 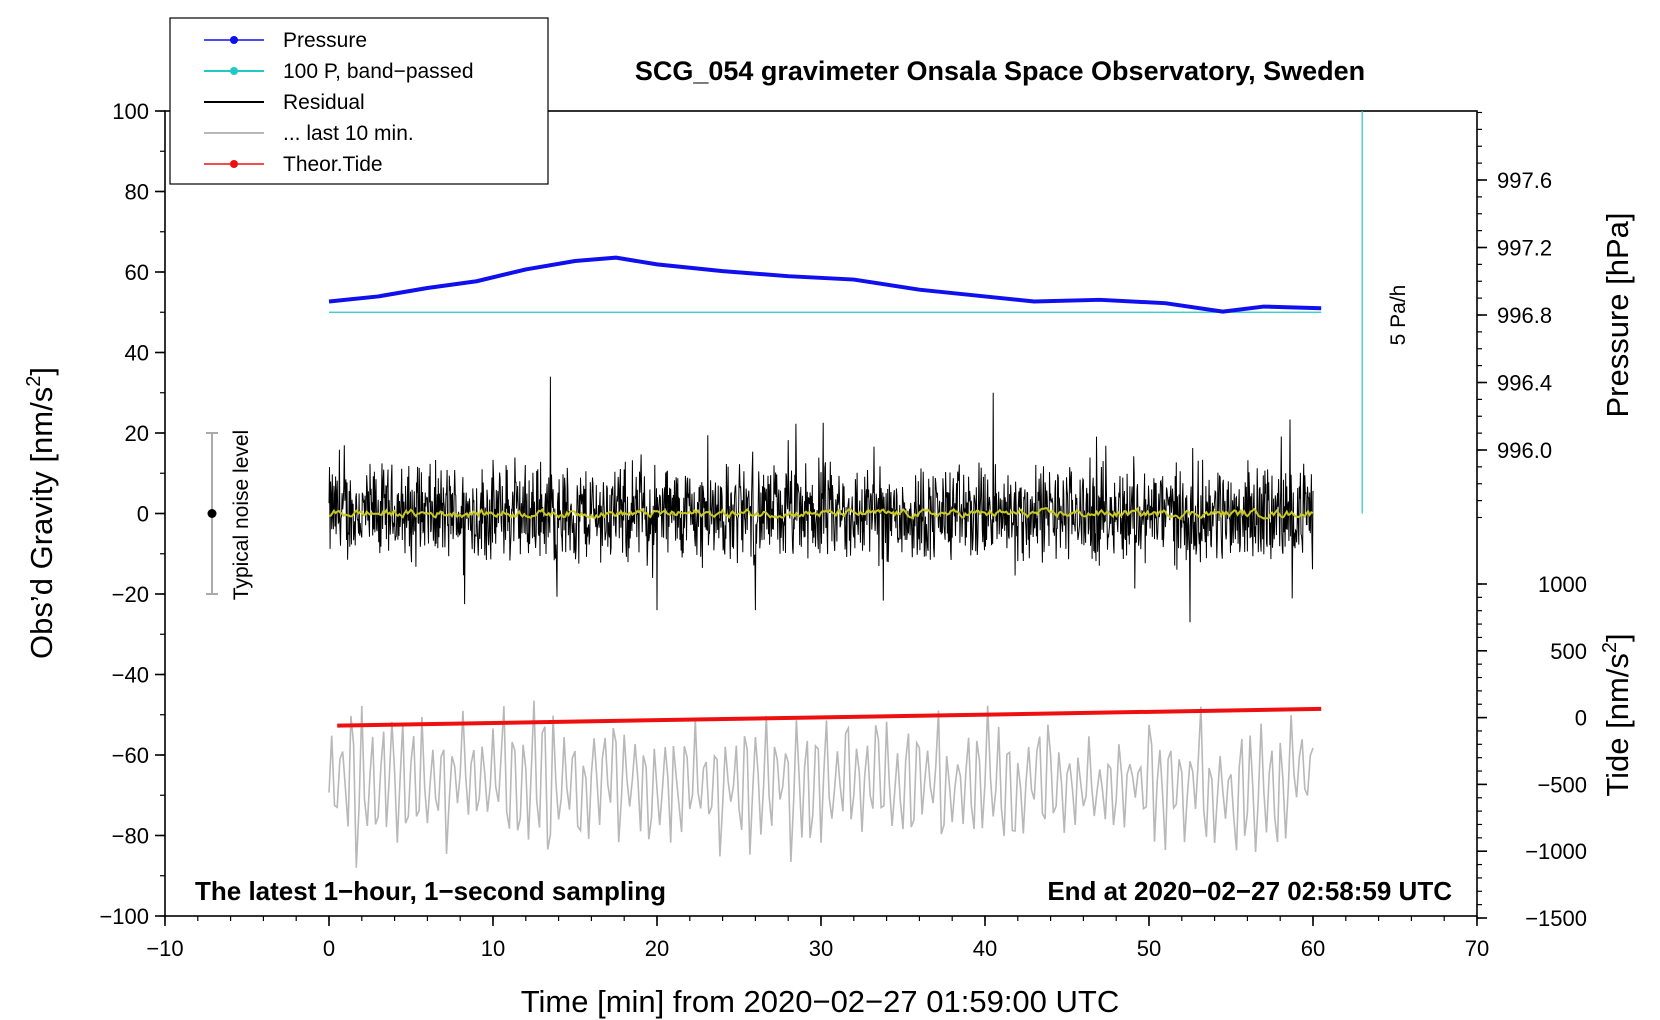 I want to click on legend-label: Residual, so click(x=324, y=102).